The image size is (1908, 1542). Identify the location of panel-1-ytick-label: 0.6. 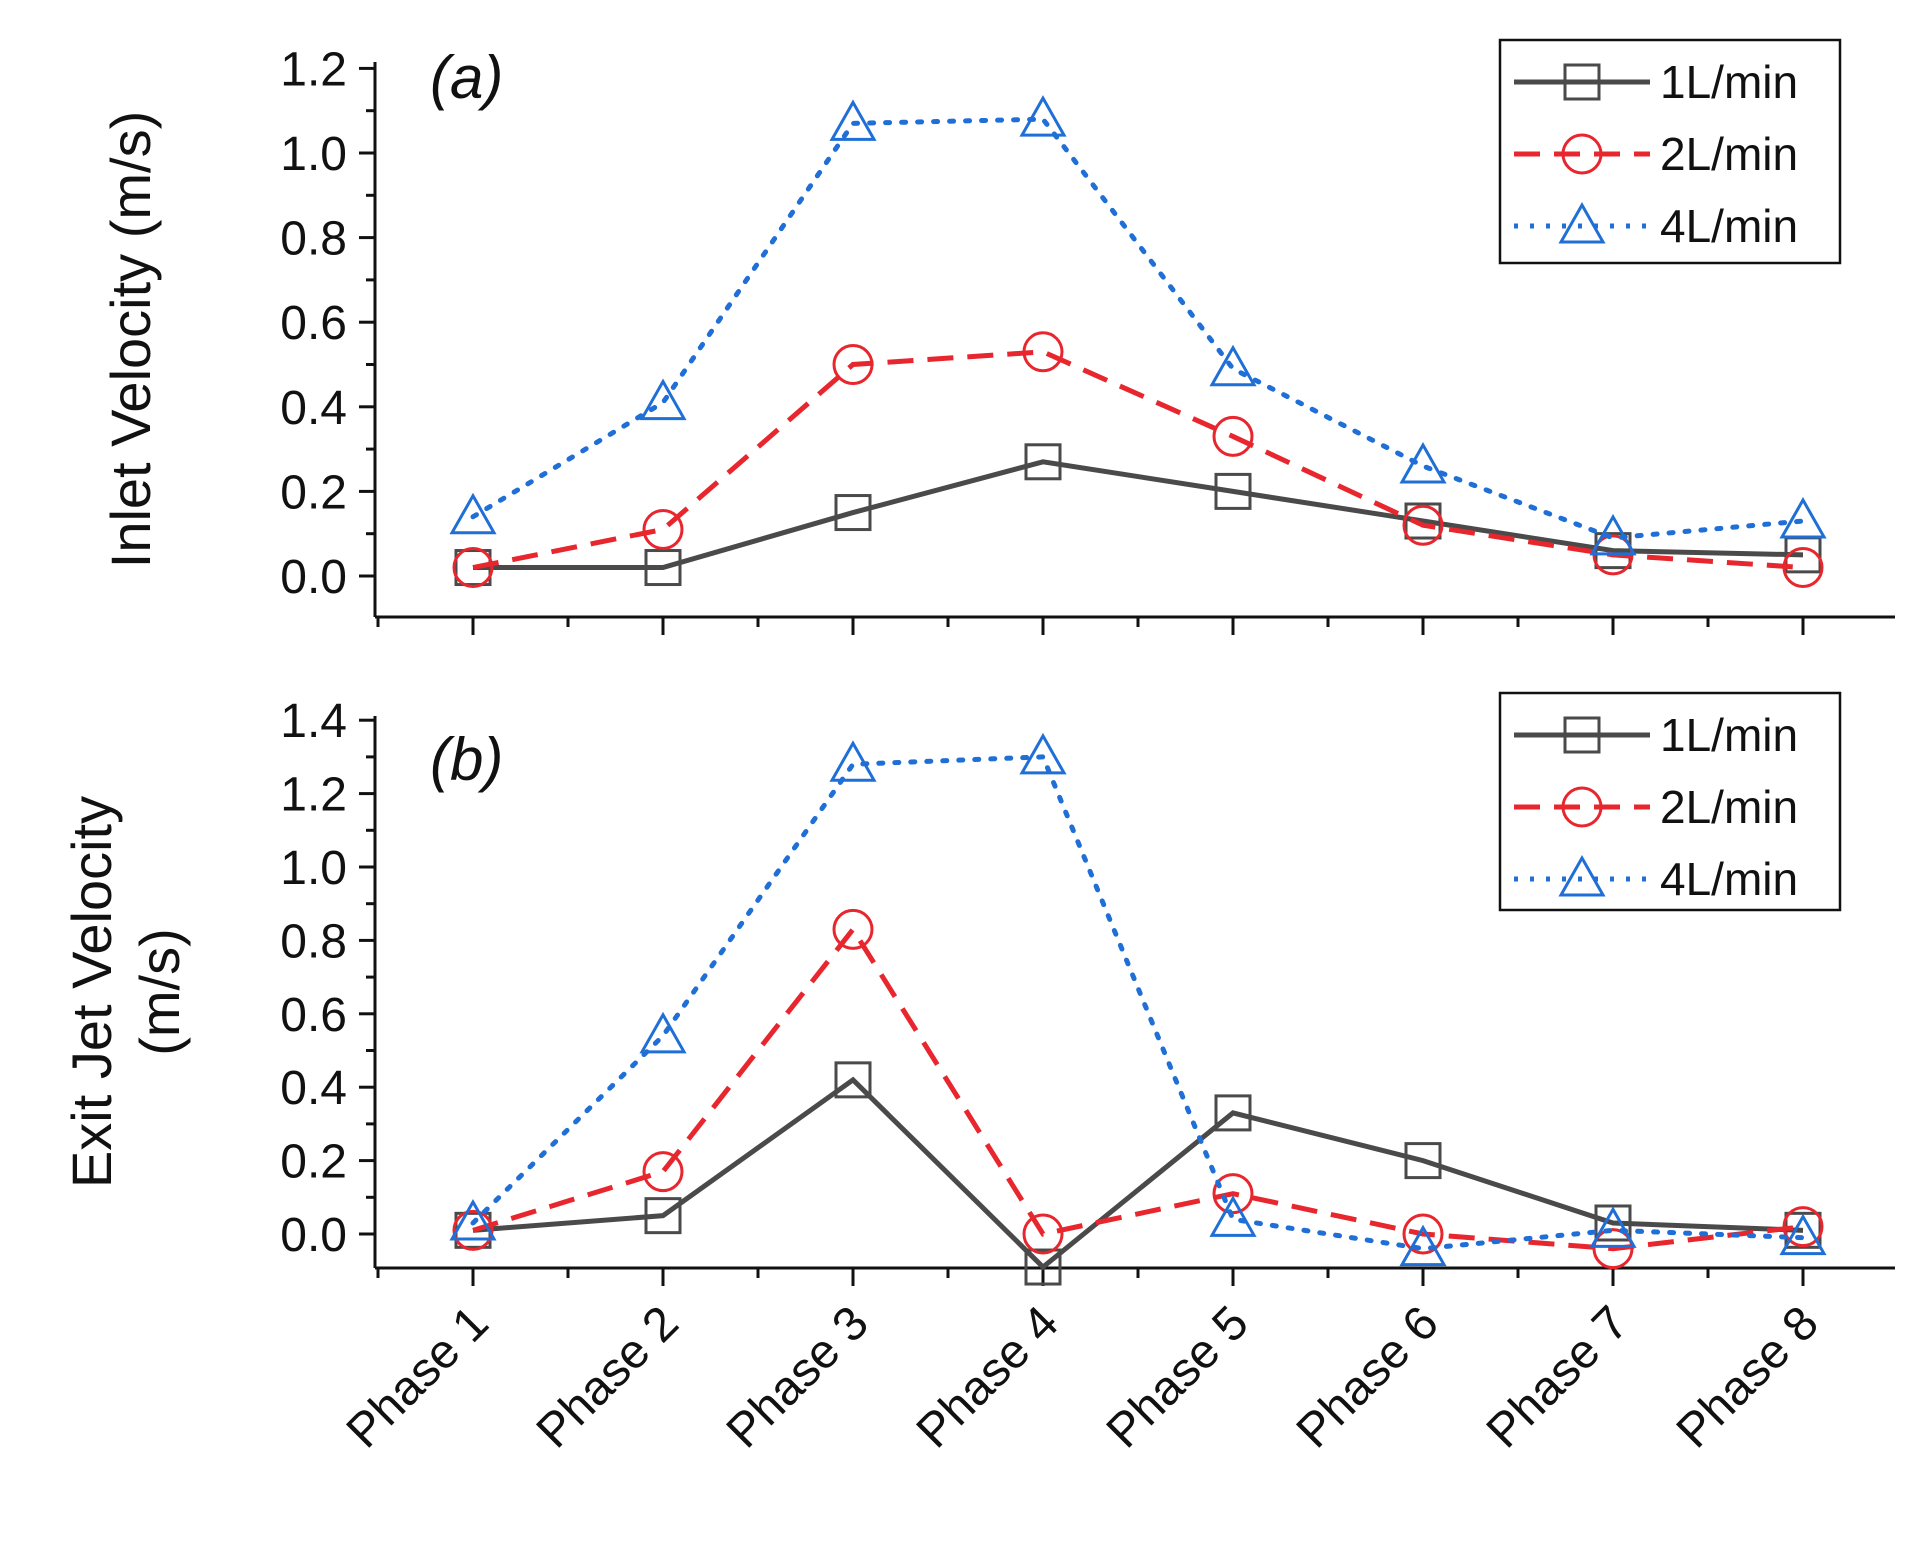
(313, 1015).